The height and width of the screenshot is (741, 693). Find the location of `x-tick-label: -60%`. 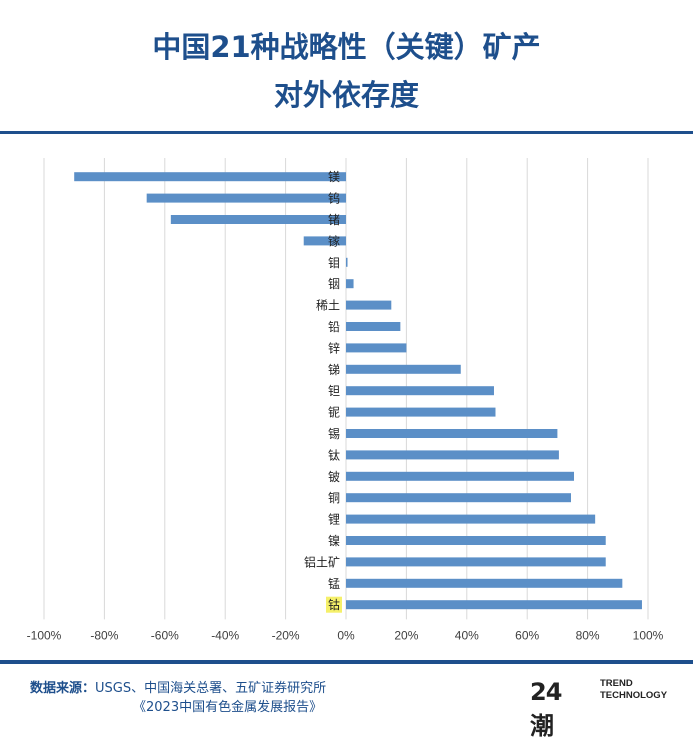

x-tick-label: -60% is located at coordinates (165, 635).